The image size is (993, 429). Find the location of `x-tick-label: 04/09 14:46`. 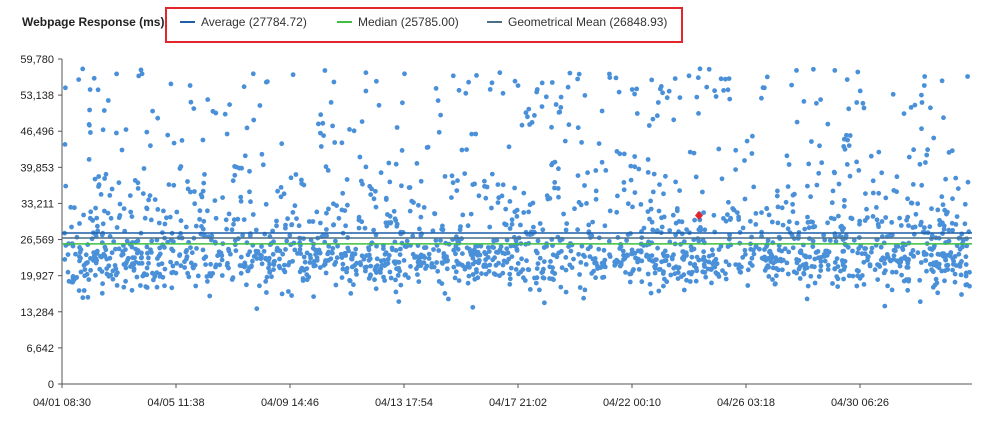

x-tick-label: 04/09 14:46 is located at coordinates (290, 403).